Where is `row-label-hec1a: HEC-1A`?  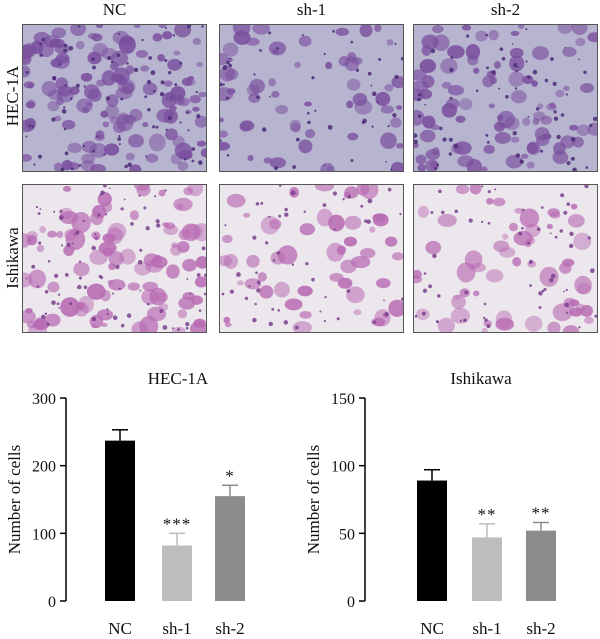
row-label-hec1a: HEC-1A is located at coordinates (12, 96).